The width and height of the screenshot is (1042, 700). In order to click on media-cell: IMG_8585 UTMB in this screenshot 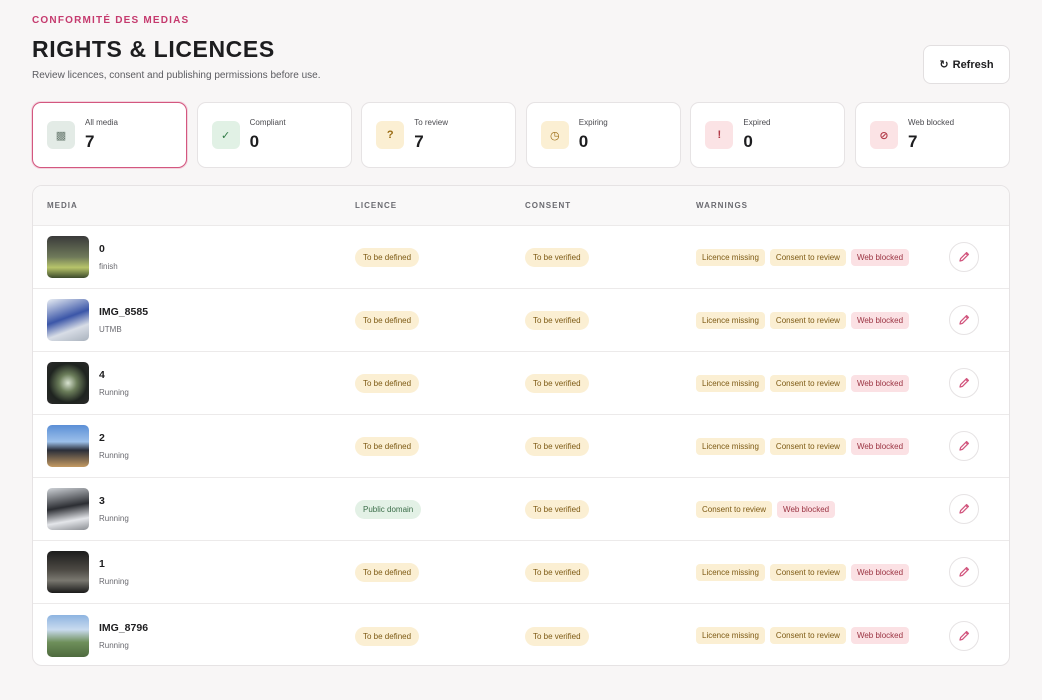, I will do `click(201, 320)`.